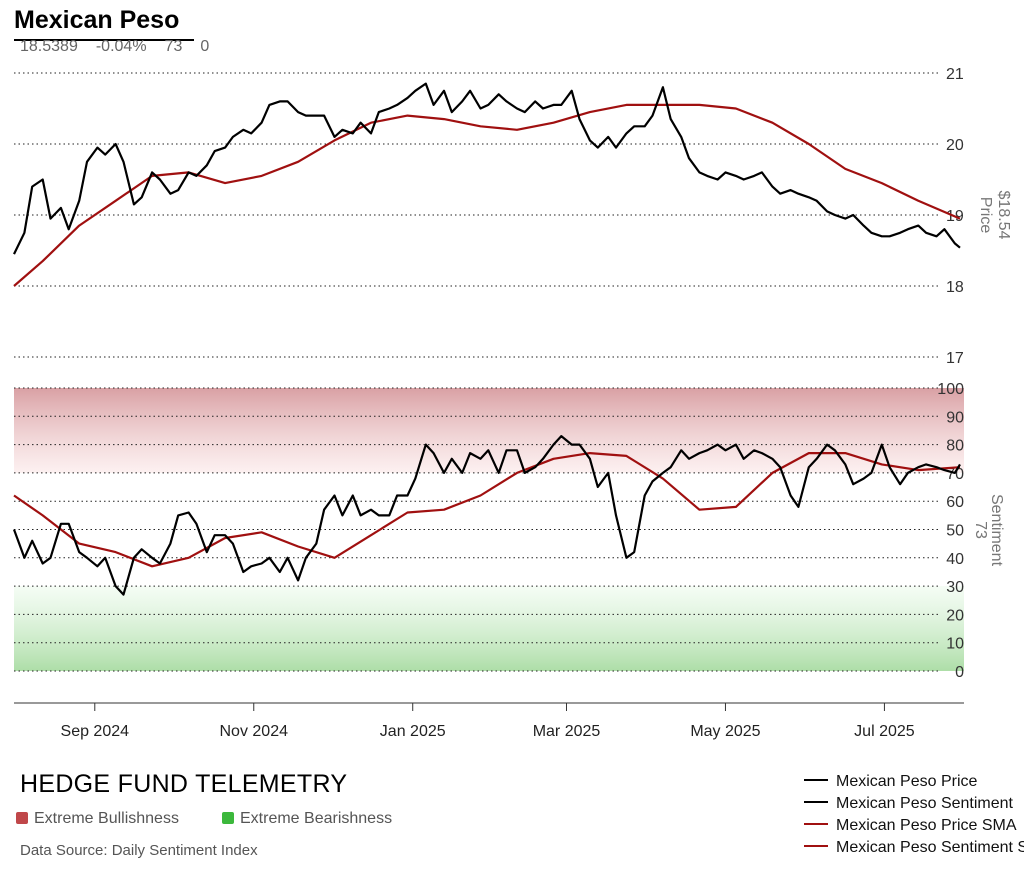 The width and height of the screenshot is (1024, 878). I want to click on x-tick-label: Jan 2025, so click(413, 731).